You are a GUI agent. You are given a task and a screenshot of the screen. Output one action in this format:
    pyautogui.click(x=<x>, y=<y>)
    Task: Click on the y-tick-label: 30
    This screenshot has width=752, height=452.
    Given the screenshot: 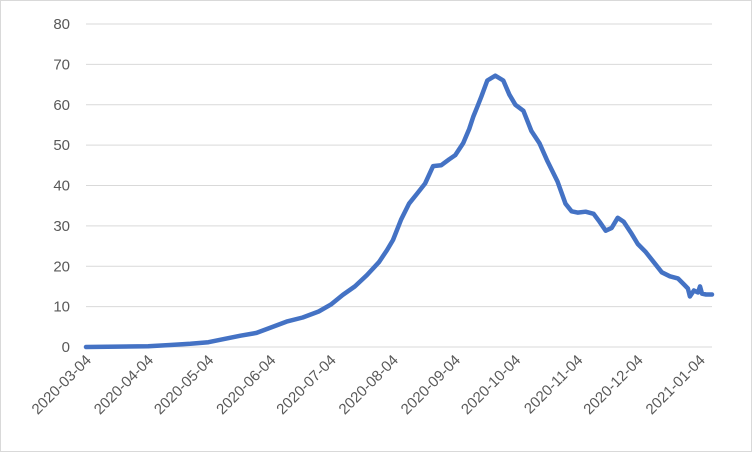 What is the action you would take?
    pyautogui.click(x=61, y=226)
    